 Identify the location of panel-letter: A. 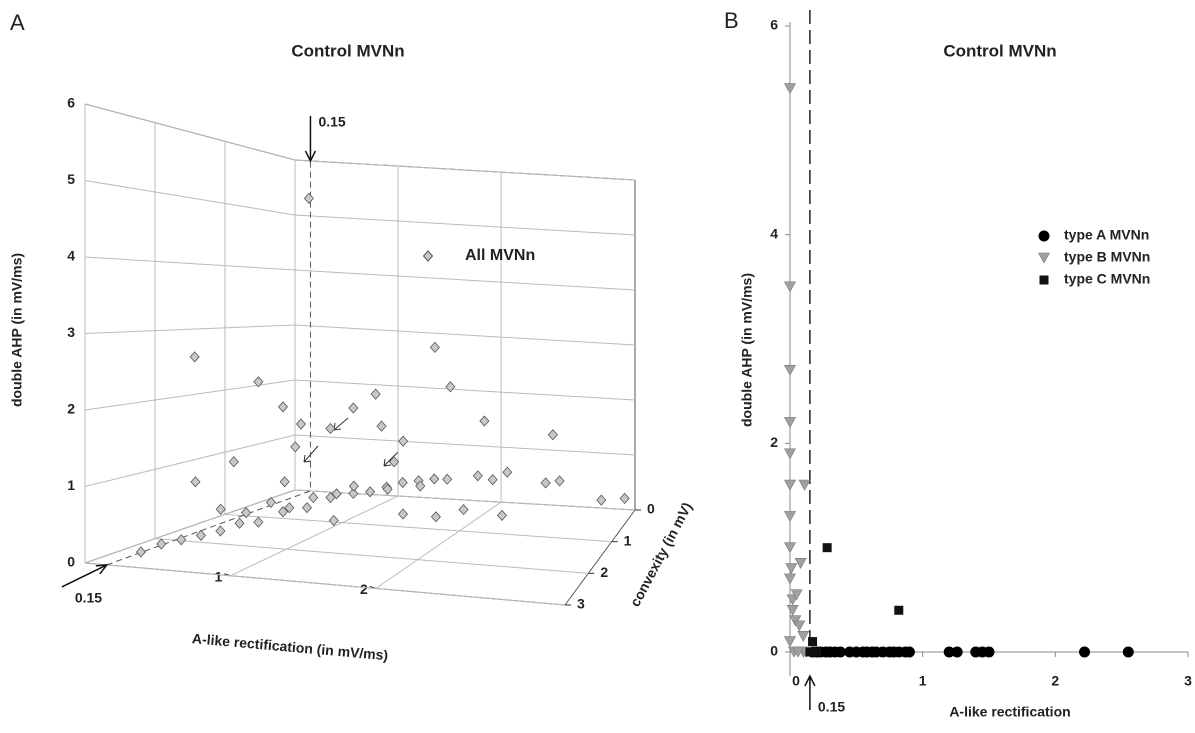
(17, 22).